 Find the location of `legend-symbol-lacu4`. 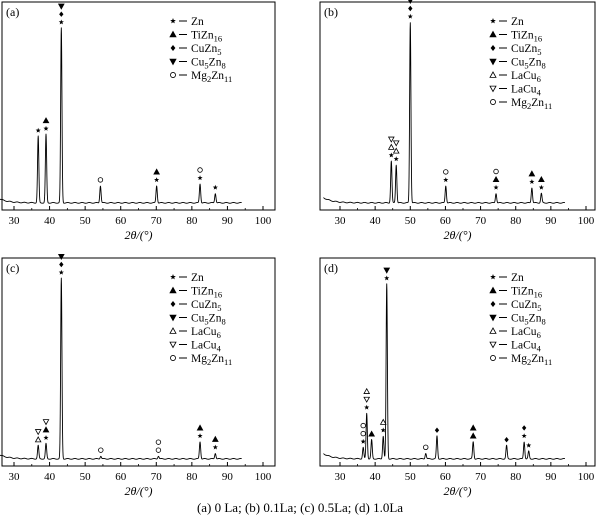

legend-symbol-lacu4 is located at coordinates (173, 345).